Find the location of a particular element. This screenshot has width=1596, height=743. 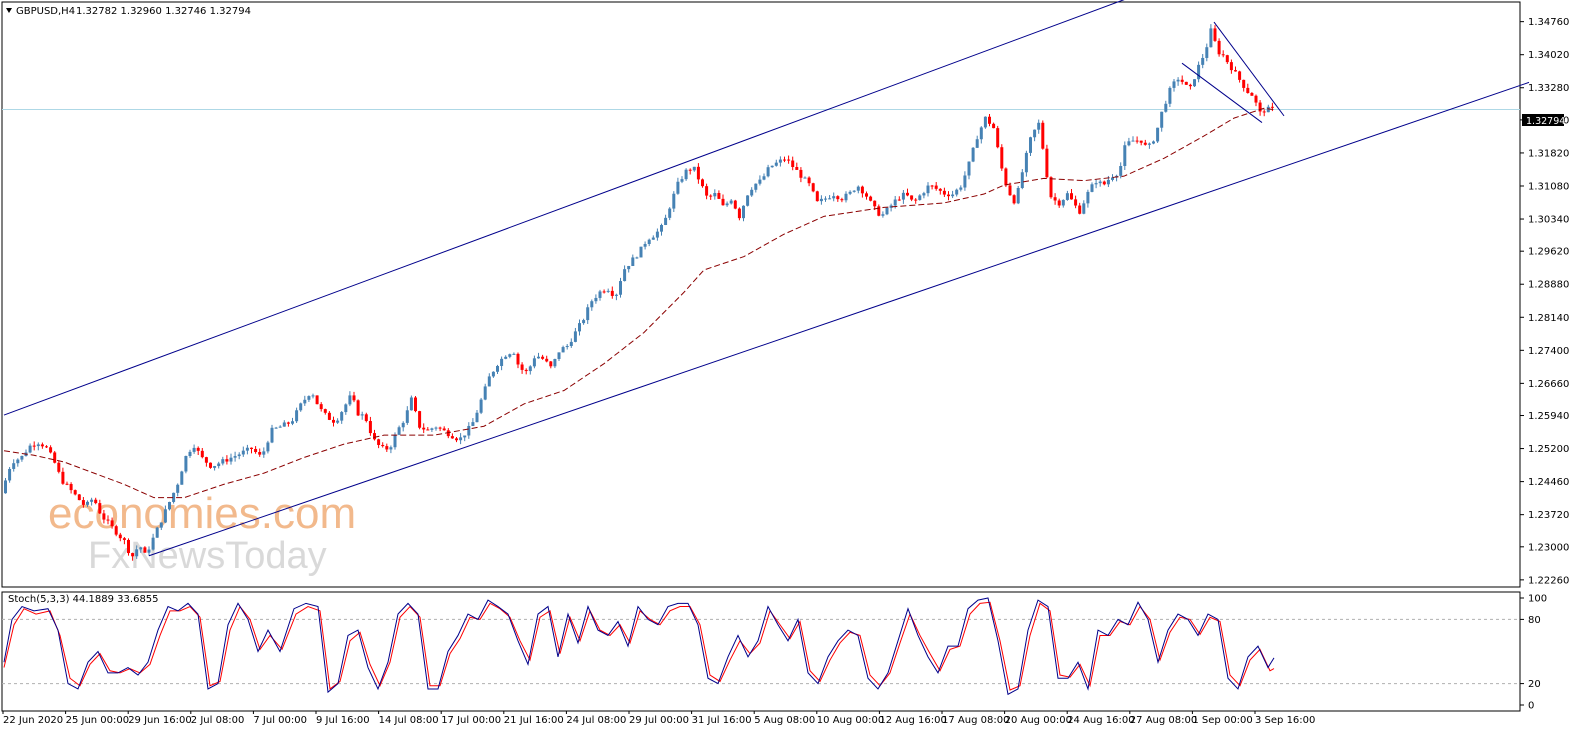

wedge-upper-line is located at coordinates (1249, 69).